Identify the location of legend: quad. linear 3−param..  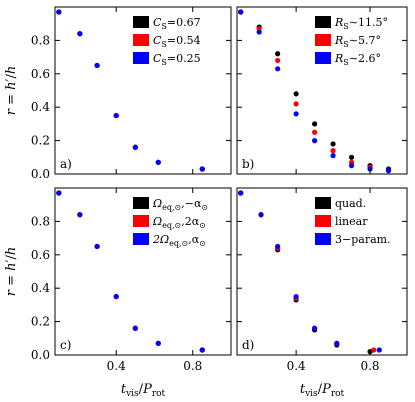
(353, 221).